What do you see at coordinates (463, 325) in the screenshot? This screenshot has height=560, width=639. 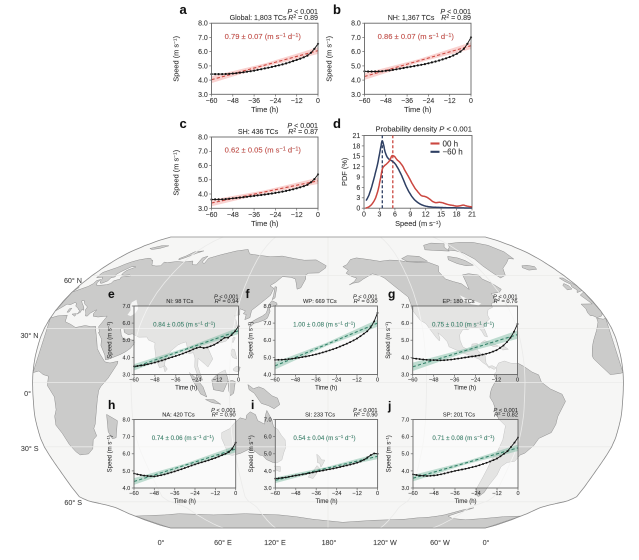 I see `svg-text: 0.75 ± 0.10 (m s−1 d−1)` at bounding box center [463, 325].